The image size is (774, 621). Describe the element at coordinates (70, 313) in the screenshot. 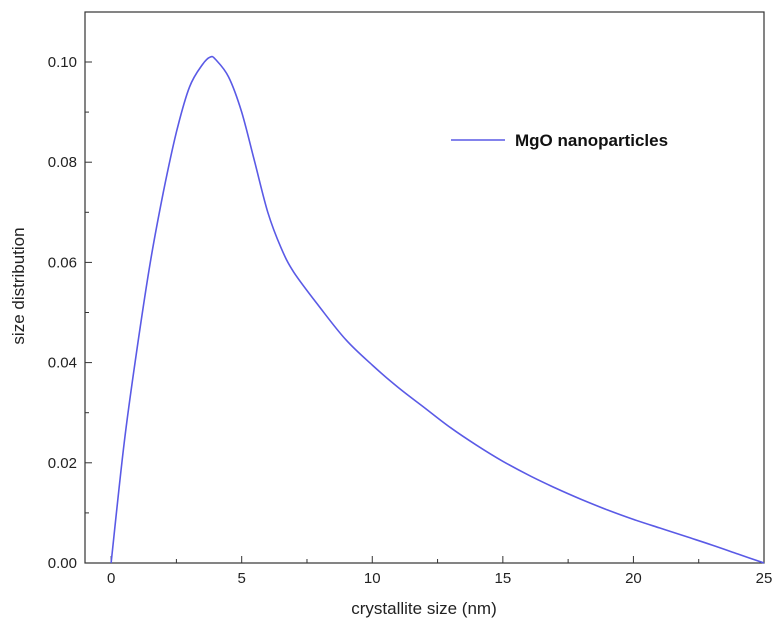

I see `y-axis: 0.00 0.02 0.04 0.06 0.08 0.10` at that location.